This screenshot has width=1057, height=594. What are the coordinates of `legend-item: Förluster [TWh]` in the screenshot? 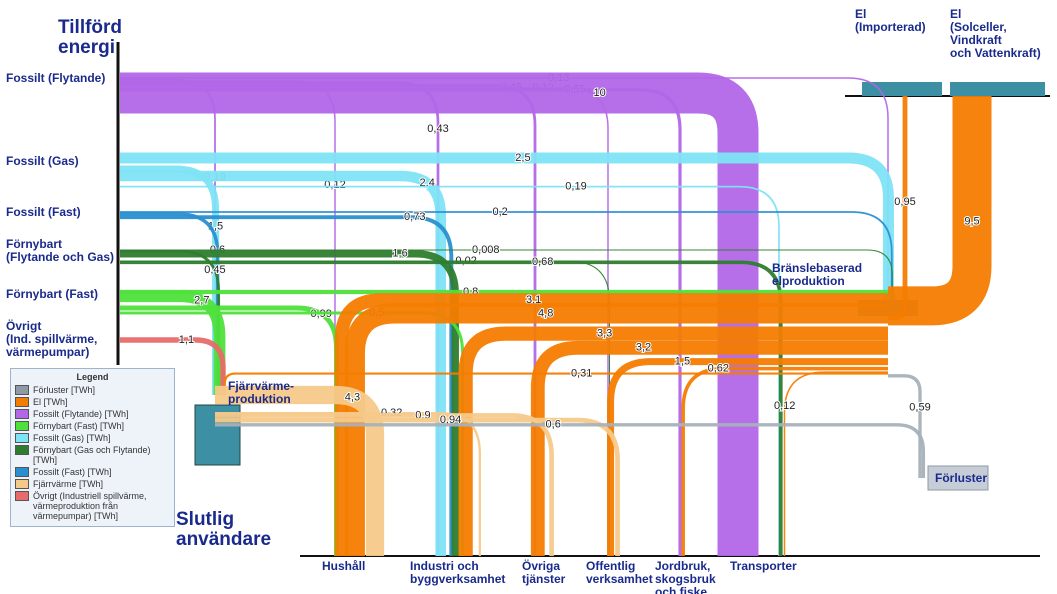 It's located at (92, 390).